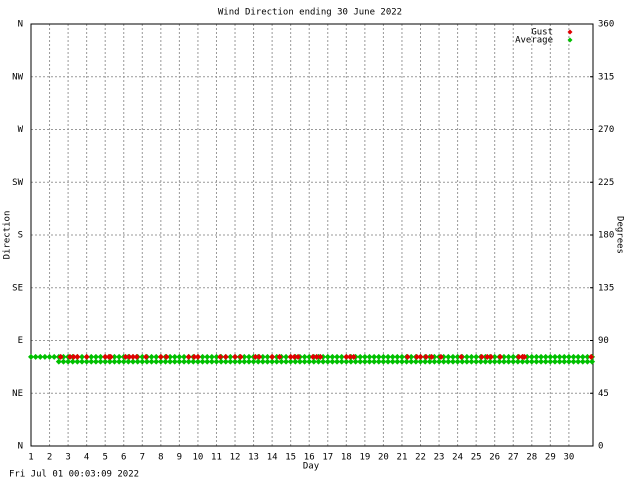  Describe the element at coordinates (606, 25) in the screenshot. I see `y2-tick-label: 360` at that location.